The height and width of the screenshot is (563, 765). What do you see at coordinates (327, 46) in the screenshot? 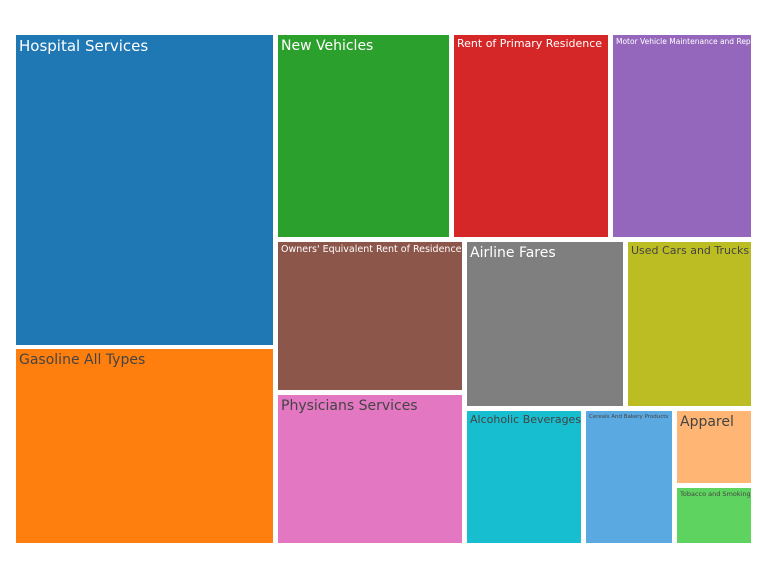
I see `treemap-tile-label: New Vehicles` at bounding box center [327, 46].